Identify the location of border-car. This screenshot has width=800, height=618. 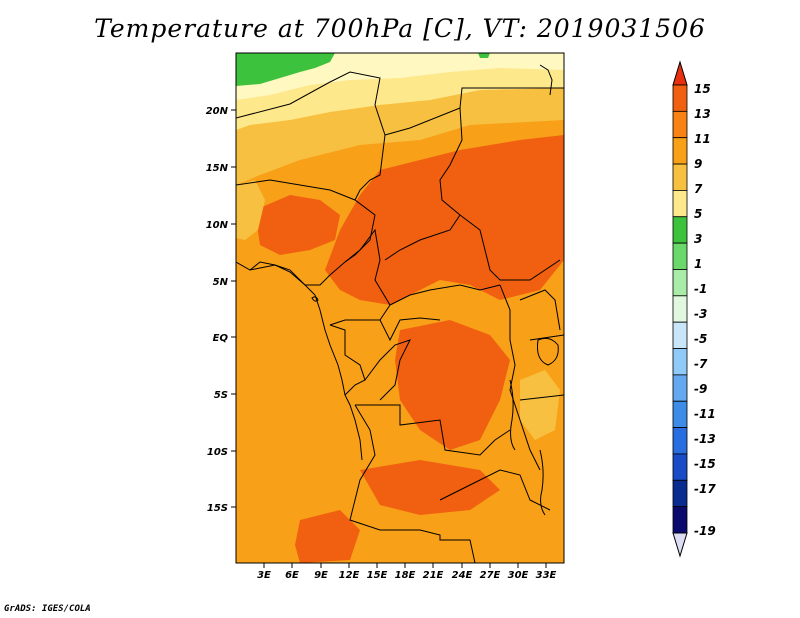
(445, 295).